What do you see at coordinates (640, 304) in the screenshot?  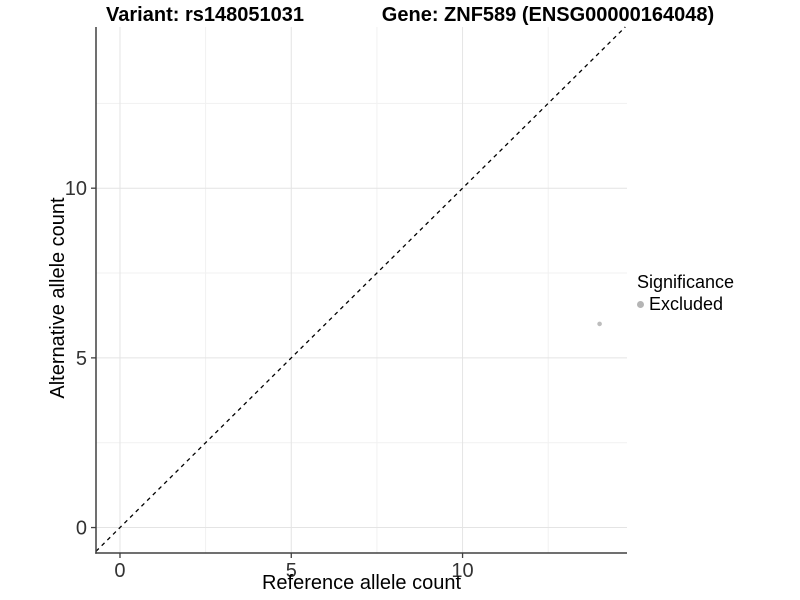 I see `excluded-point-icon` at bounding box center [640, 304].